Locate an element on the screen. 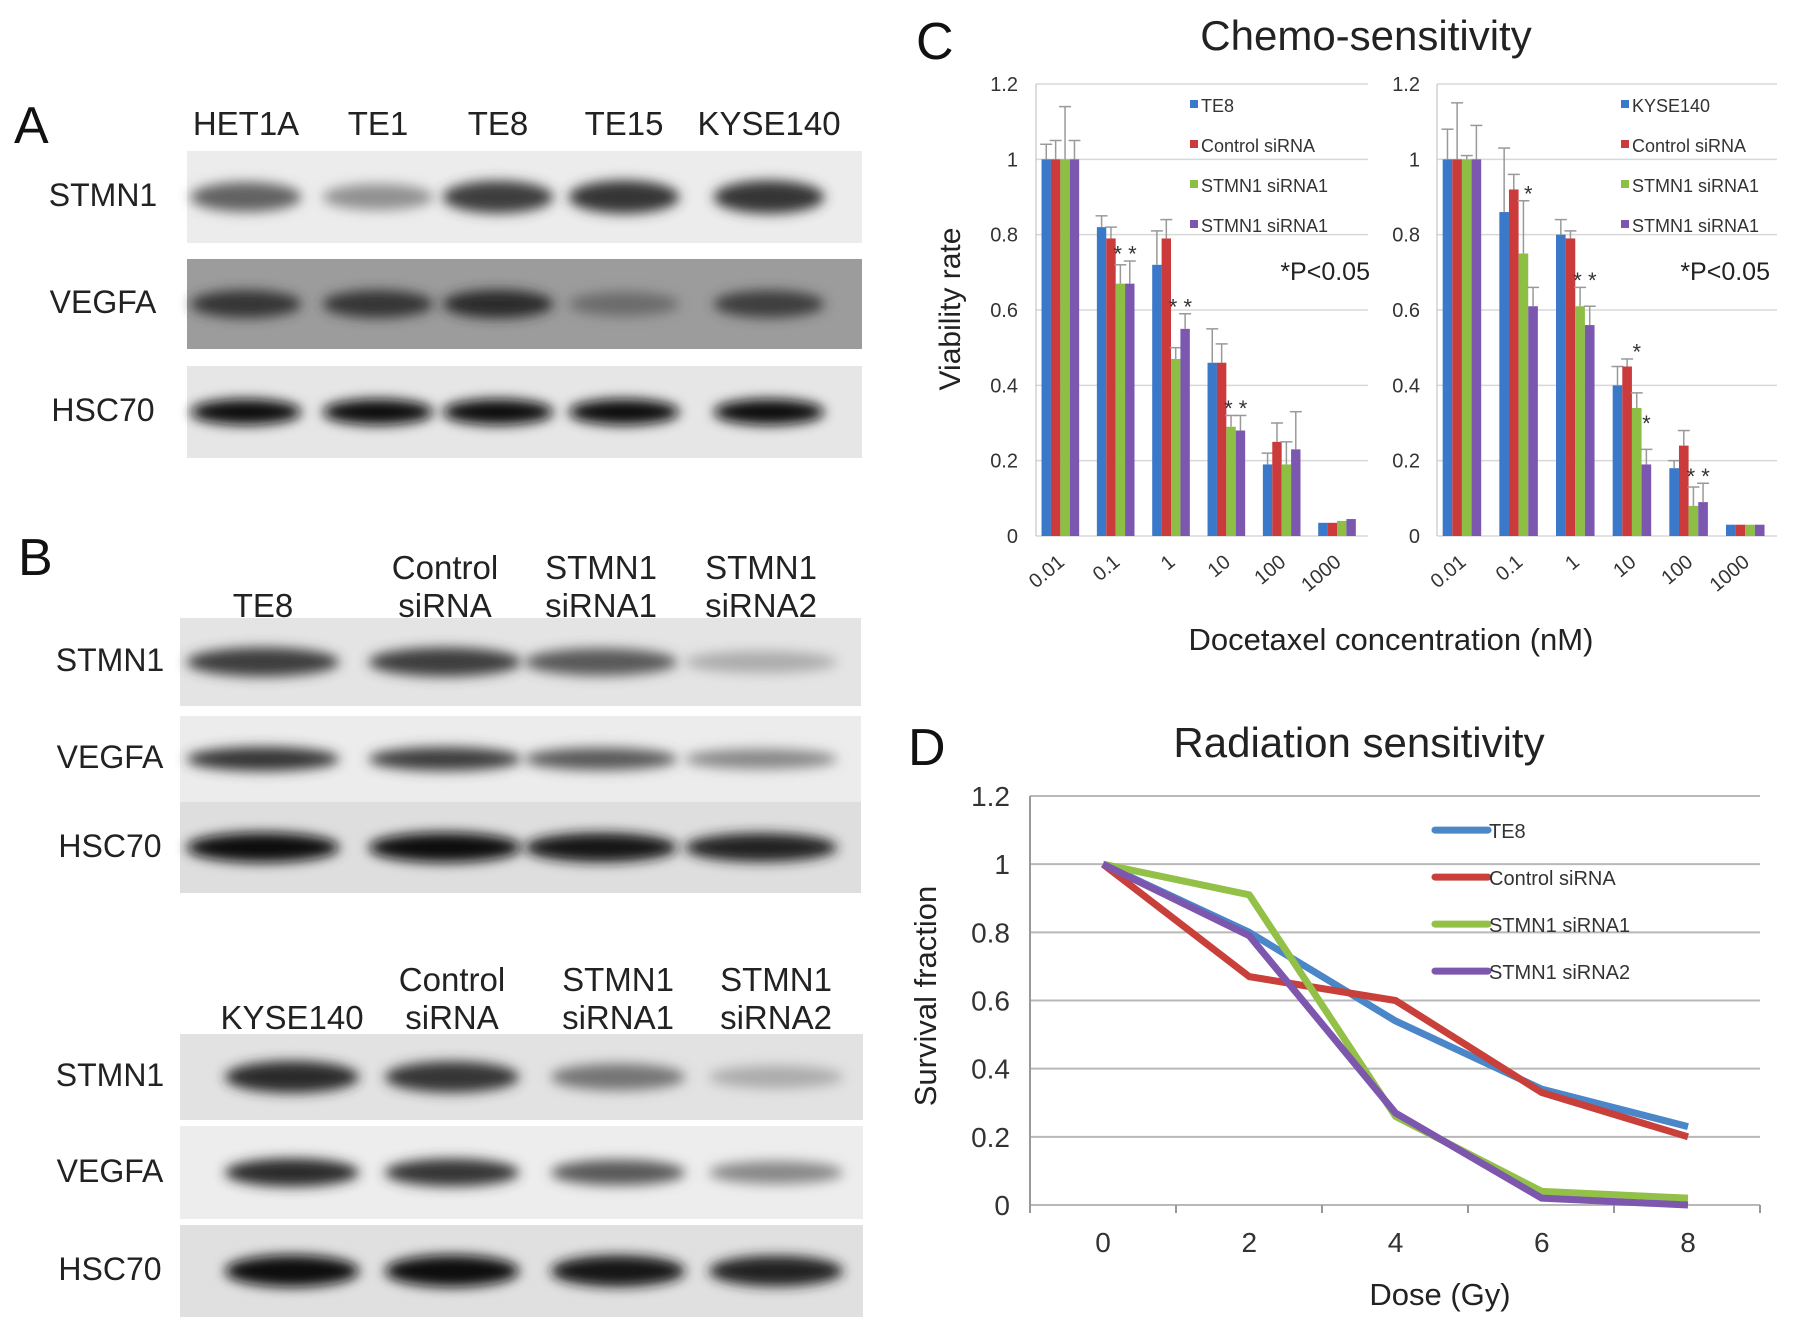 The width and height of the screenshot is (1795, 1335). p-value-annotation: *P<0.05 is located at coordinates (1725, 272).